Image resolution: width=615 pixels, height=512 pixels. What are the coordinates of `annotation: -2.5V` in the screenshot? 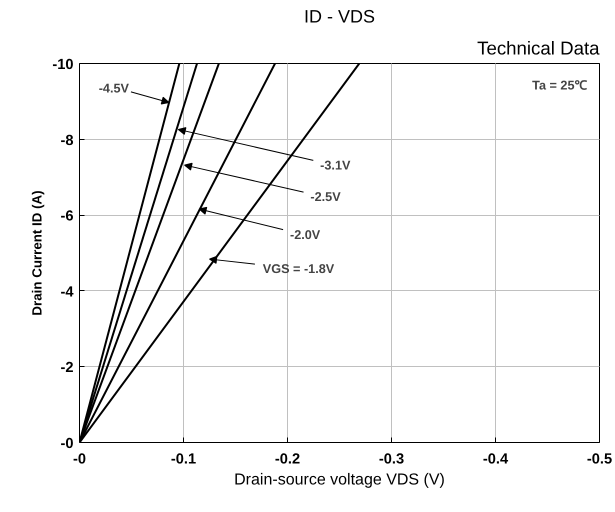 It's located at (326, 197).